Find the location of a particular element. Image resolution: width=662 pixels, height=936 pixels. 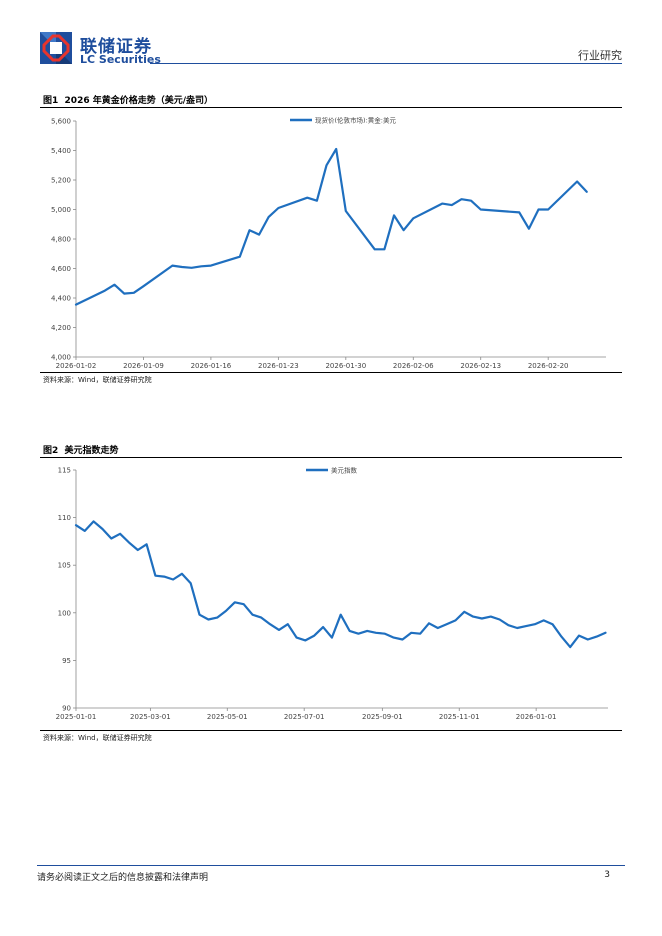

chart-1-x-tick-label: 2026-01-09 is located at coordinates (143, 366).